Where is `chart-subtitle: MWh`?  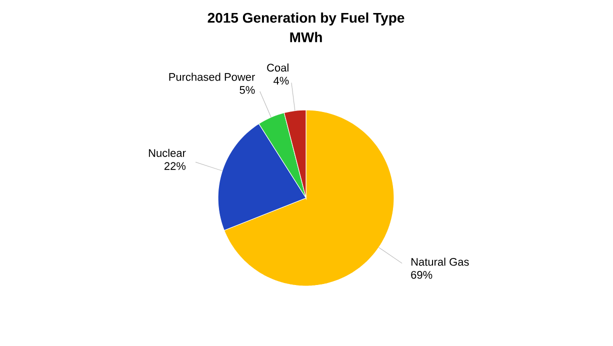
chart-subtitle: MWh is located at coordinates (306, 37).